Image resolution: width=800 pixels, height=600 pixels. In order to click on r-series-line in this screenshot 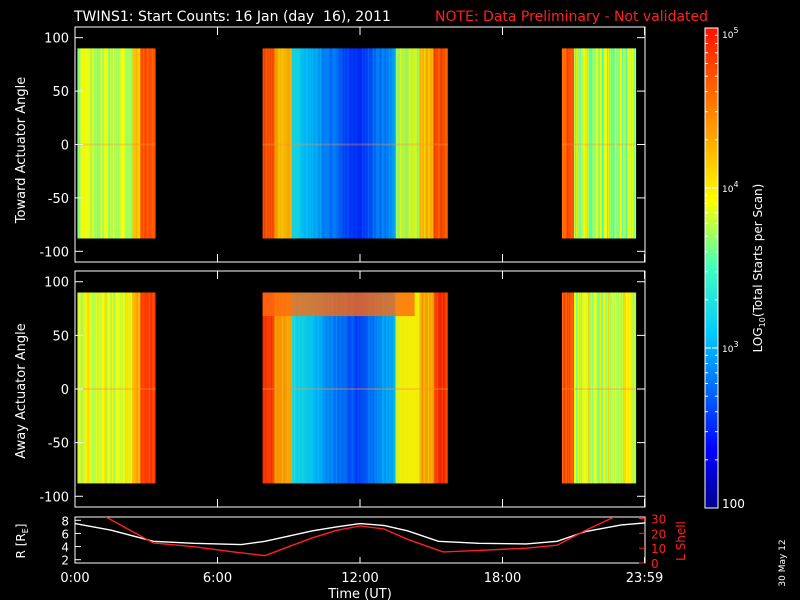, I will do `click(360, 534)`.